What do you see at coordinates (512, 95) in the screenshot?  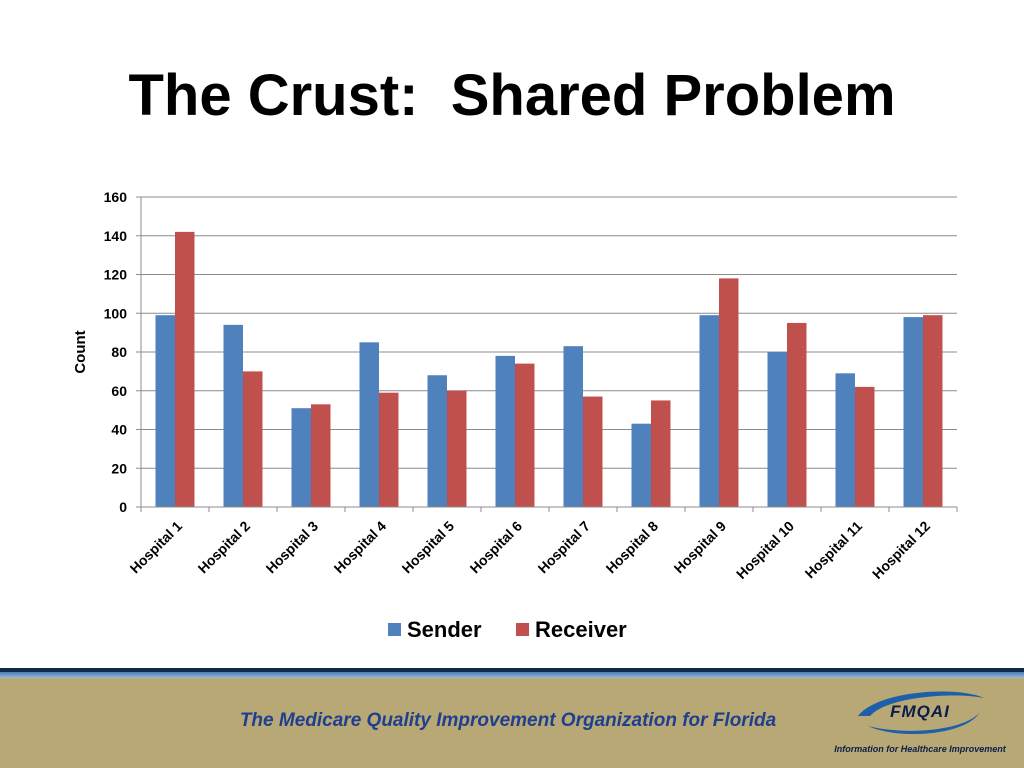 I see `slide-title: The Crust: Shared Problem` at bounding box center [512, 95].